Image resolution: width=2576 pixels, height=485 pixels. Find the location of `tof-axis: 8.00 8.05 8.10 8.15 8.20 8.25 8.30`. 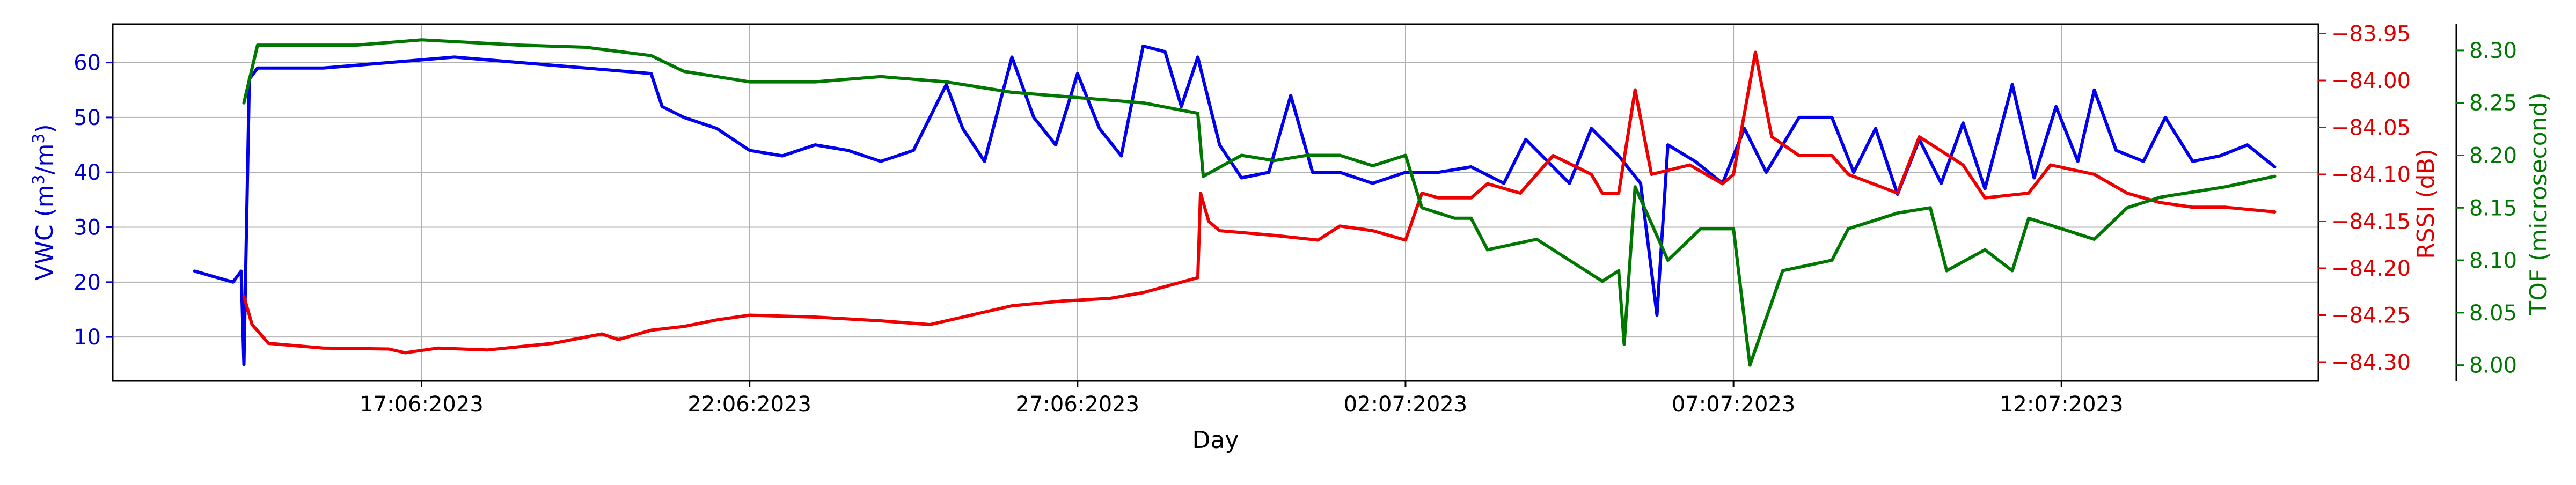

tof-axis: 8.00 8.05 8.10 8.15 8.20 8.25 8.30 is located at coordinates (2486, 202).